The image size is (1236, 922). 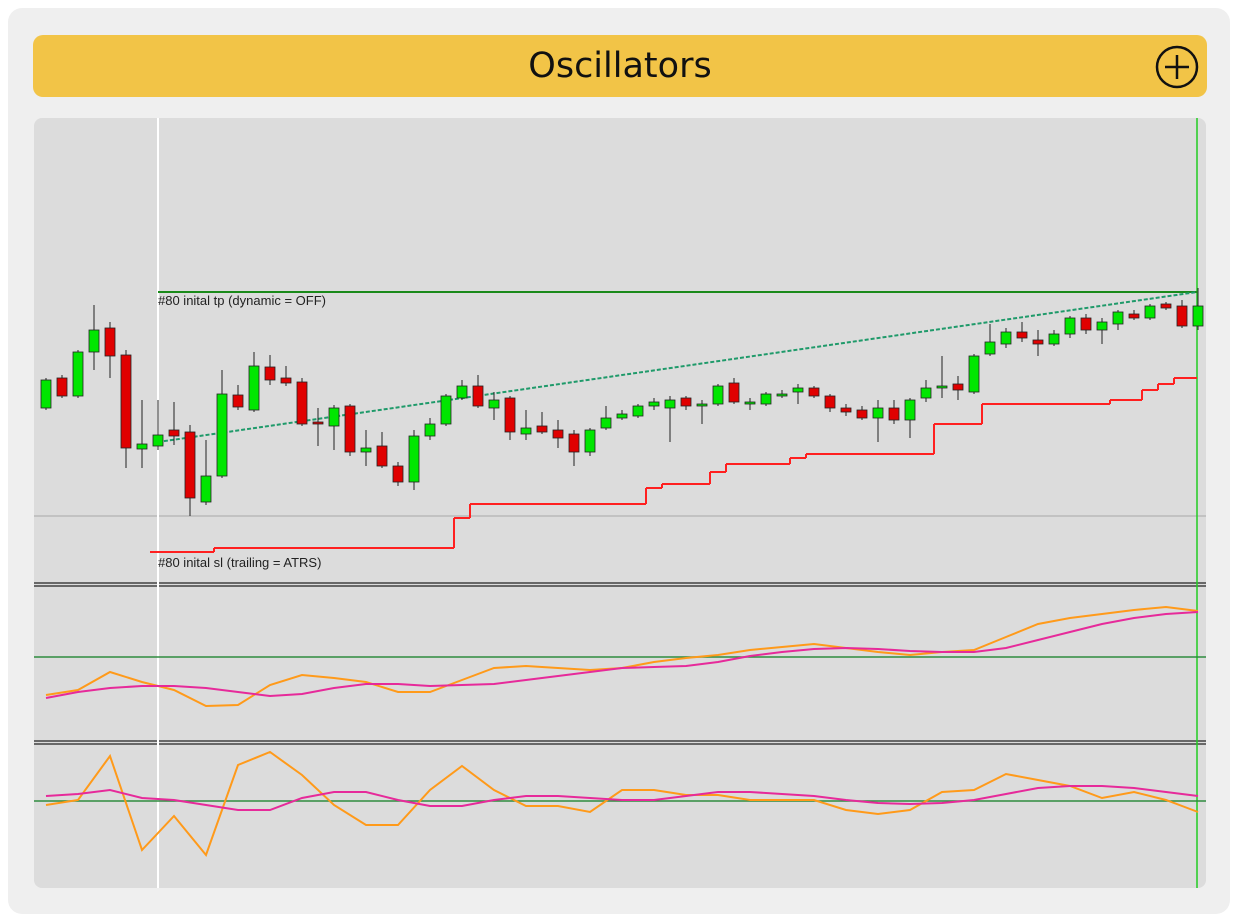 I want to click on tp-label: #80 inital tp (dynamic = OFF), so click(x=242, y=300).